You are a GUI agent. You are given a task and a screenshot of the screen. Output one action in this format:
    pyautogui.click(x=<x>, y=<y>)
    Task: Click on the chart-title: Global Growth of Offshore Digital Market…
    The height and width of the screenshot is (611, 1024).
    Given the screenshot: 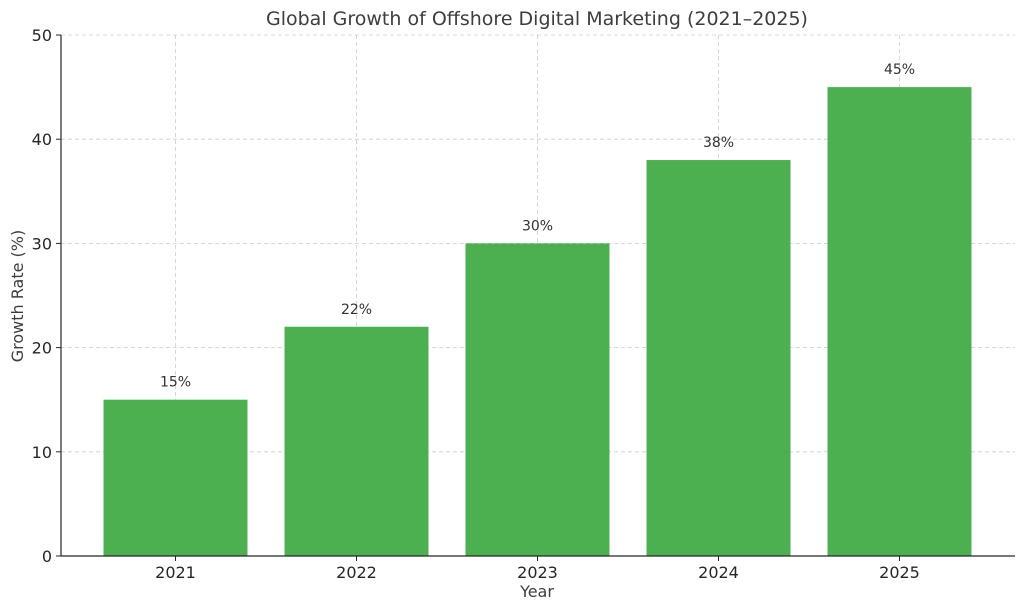 What is the action you would take?
    pyautogui.click(x=537, y=19)
    